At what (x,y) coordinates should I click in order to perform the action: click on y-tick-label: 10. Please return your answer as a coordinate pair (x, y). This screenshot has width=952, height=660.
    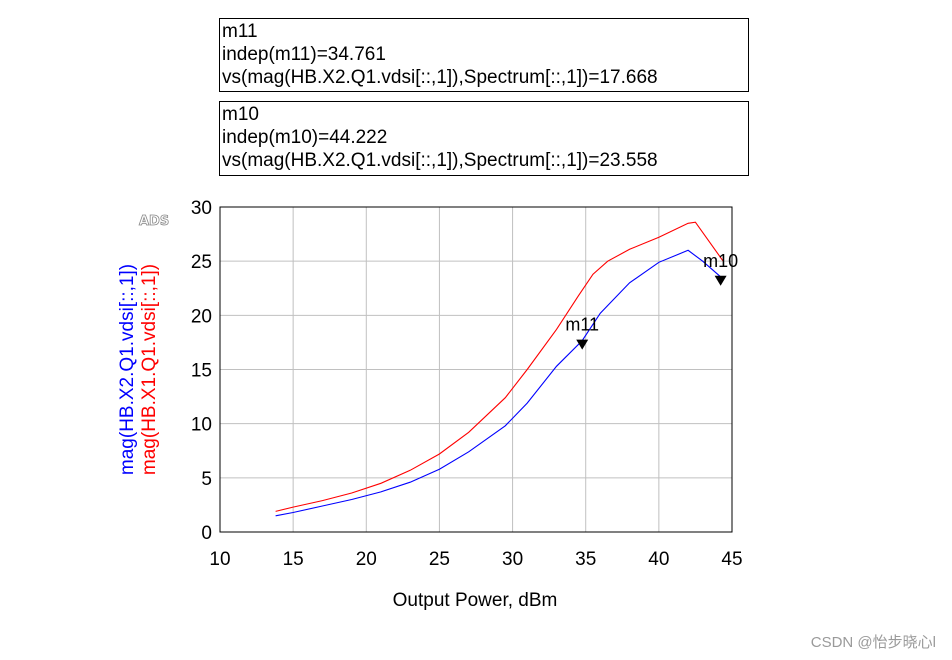
    Looking at the image, I should click on (201, 425).